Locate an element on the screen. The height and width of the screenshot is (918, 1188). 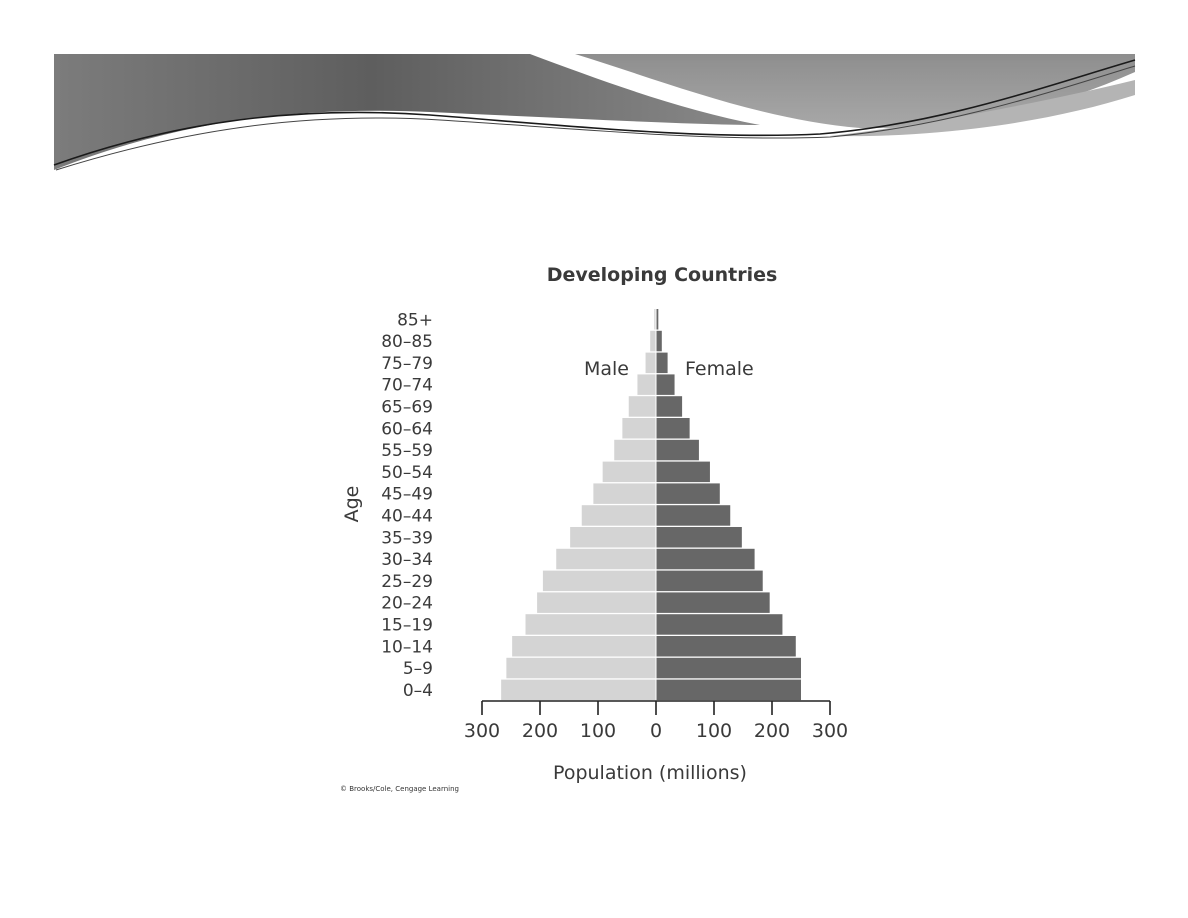
banner-wave-right is located at coordinates (855, 91).